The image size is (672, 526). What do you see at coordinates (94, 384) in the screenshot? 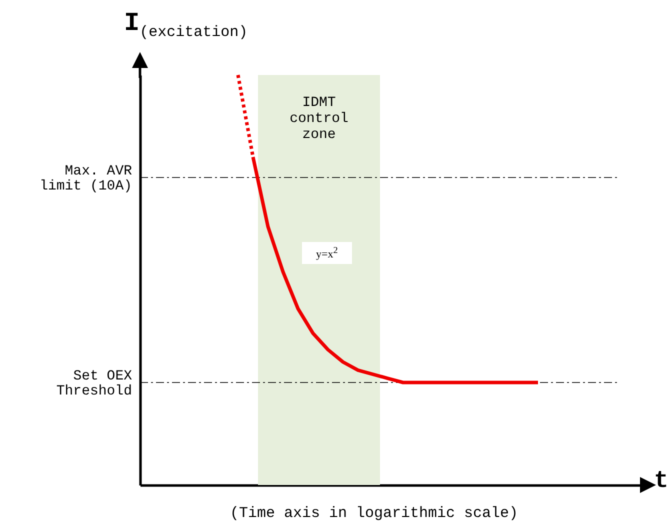
I see `ref-line-label: Set OEX Threshold` at bounding box center [94, 384].